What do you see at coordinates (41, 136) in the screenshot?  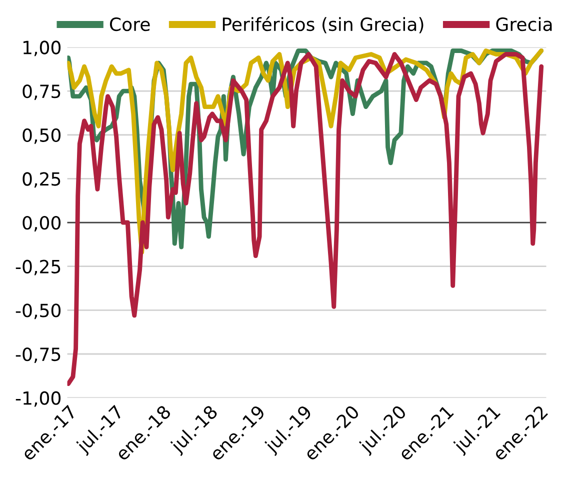 I see `y-tick-label: 0,50` at bounding box center [41, 136].